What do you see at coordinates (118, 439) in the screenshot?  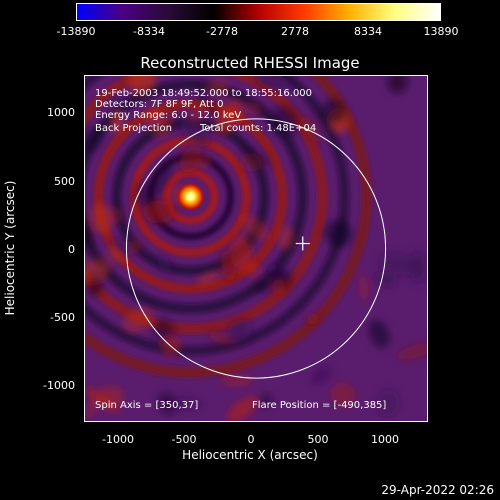 I see `x-tick-label: -1000` at bounding box center [118, 439].